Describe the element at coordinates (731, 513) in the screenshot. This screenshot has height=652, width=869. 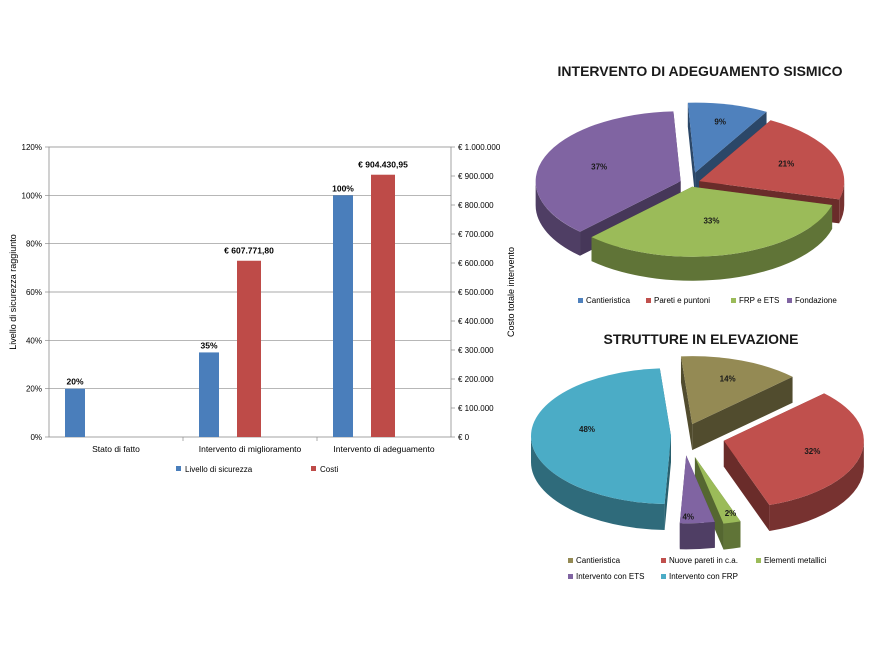
I see `pie-data-label: 2%` at that location.